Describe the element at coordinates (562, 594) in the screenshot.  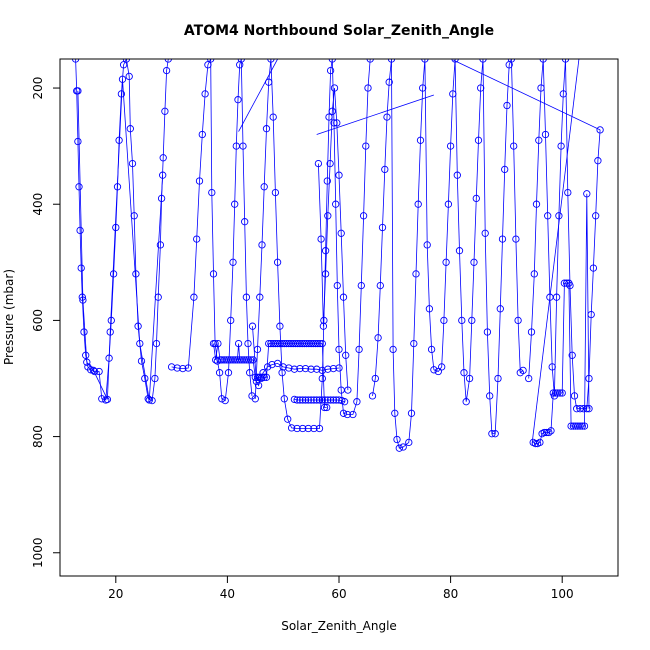
I see `x-tick-label: 100` at that location.